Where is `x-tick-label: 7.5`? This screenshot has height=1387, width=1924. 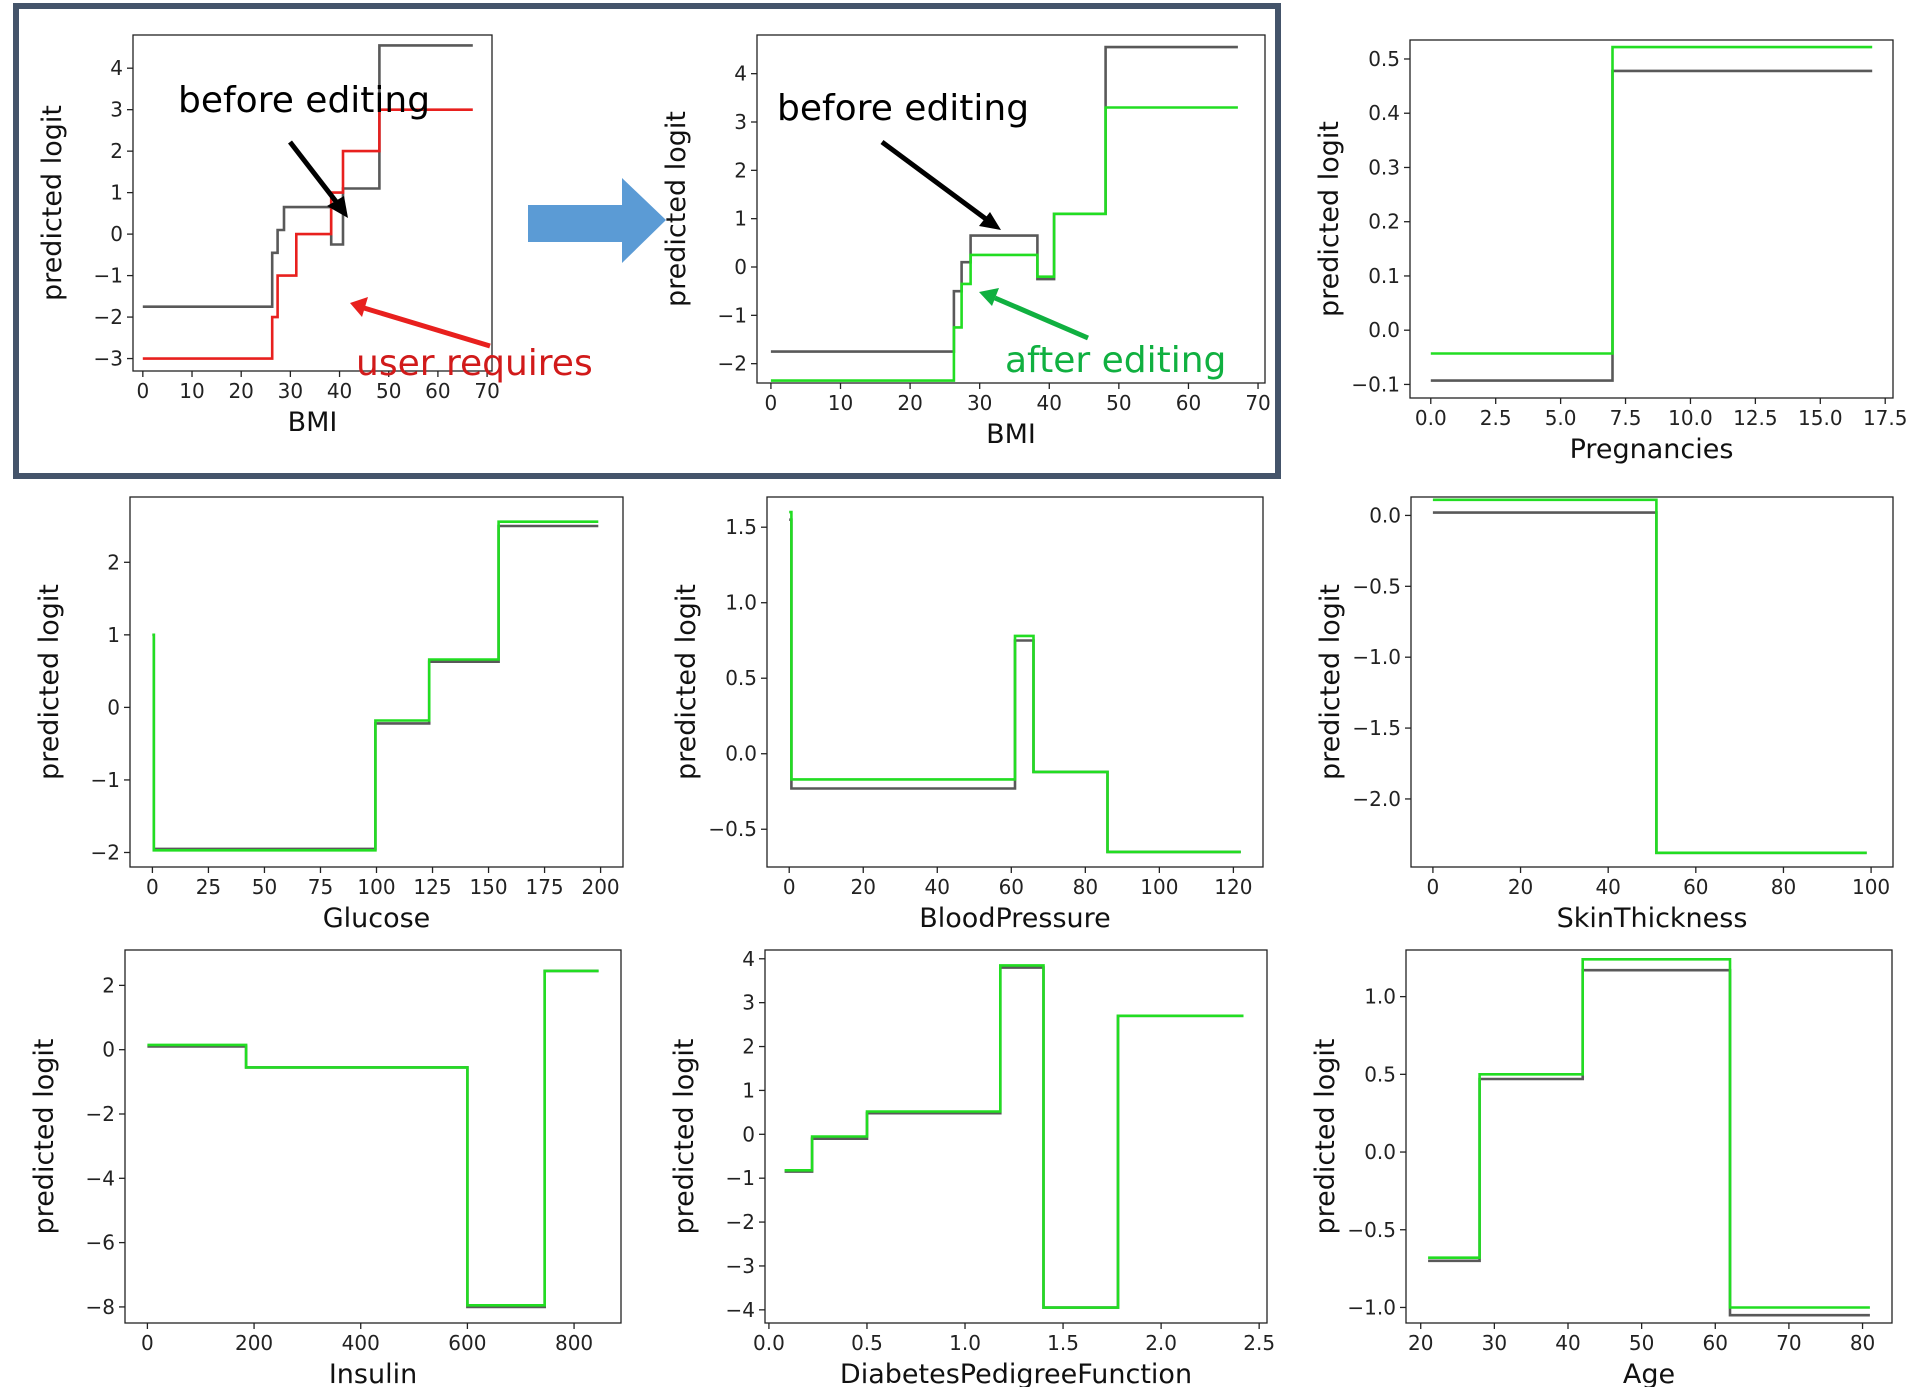
x-tick-label: 7.5 is located at coordinates (1626, 418).